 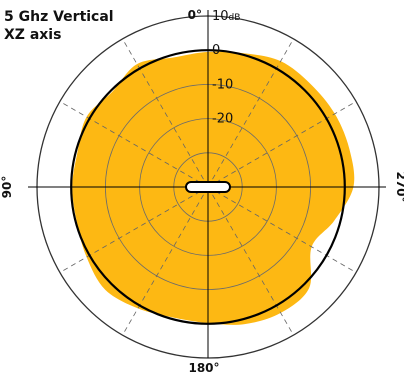 I want to click on ring-label: -20, so click(x=222, y=119).